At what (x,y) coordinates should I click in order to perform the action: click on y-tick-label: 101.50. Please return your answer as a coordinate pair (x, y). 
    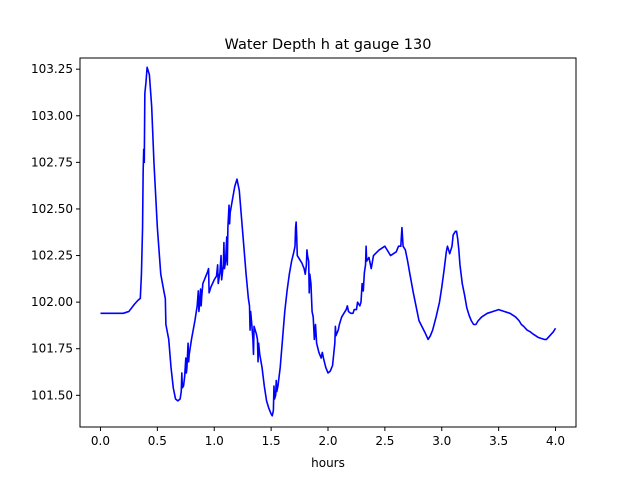
    Looking at the image, I should click on (52, 395).